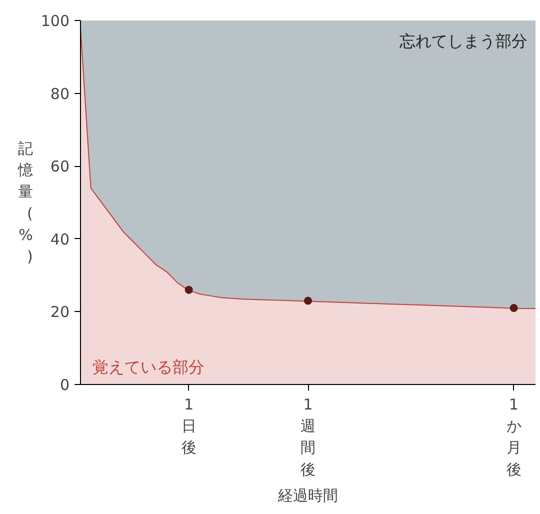  Describe the element at coordinates (188, 426) in the screenshot. I see `x-tick-label: 1日後` at that location.